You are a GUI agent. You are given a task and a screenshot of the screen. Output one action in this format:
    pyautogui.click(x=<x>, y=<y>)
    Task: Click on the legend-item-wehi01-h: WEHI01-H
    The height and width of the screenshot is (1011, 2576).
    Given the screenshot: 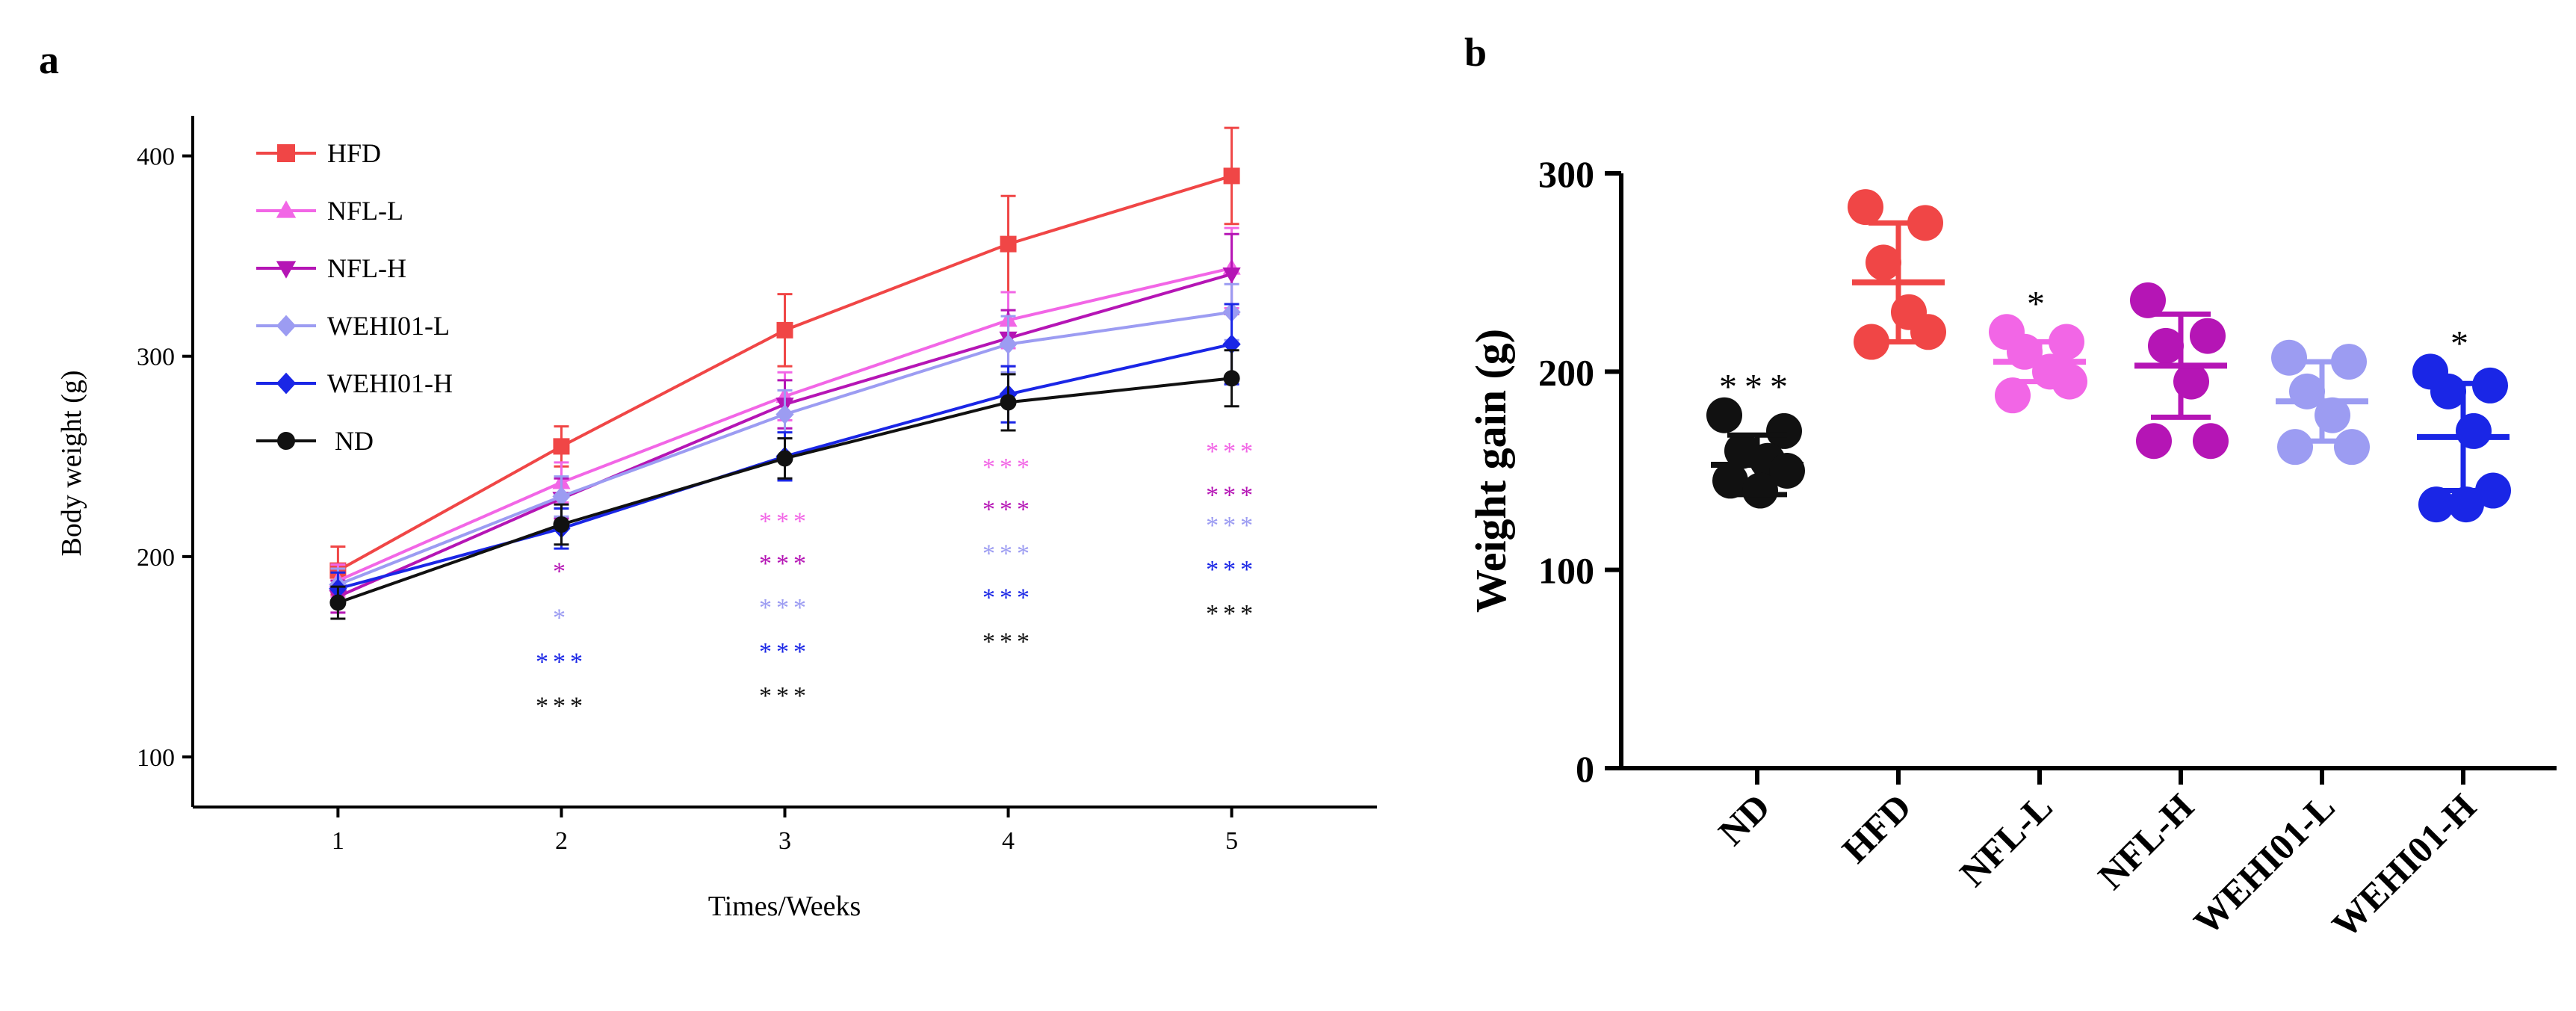 What is the action you would take?
    pyautogui.click(x=354, y=383)
    